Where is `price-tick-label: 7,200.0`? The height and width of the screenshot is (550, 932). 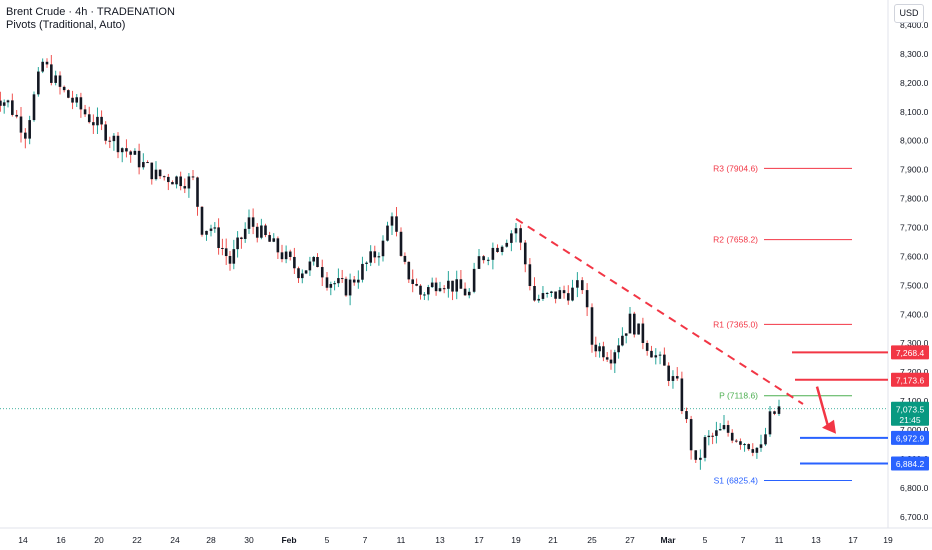 price-tick-label: 7,200.0 is located at coordinates (914, 372).